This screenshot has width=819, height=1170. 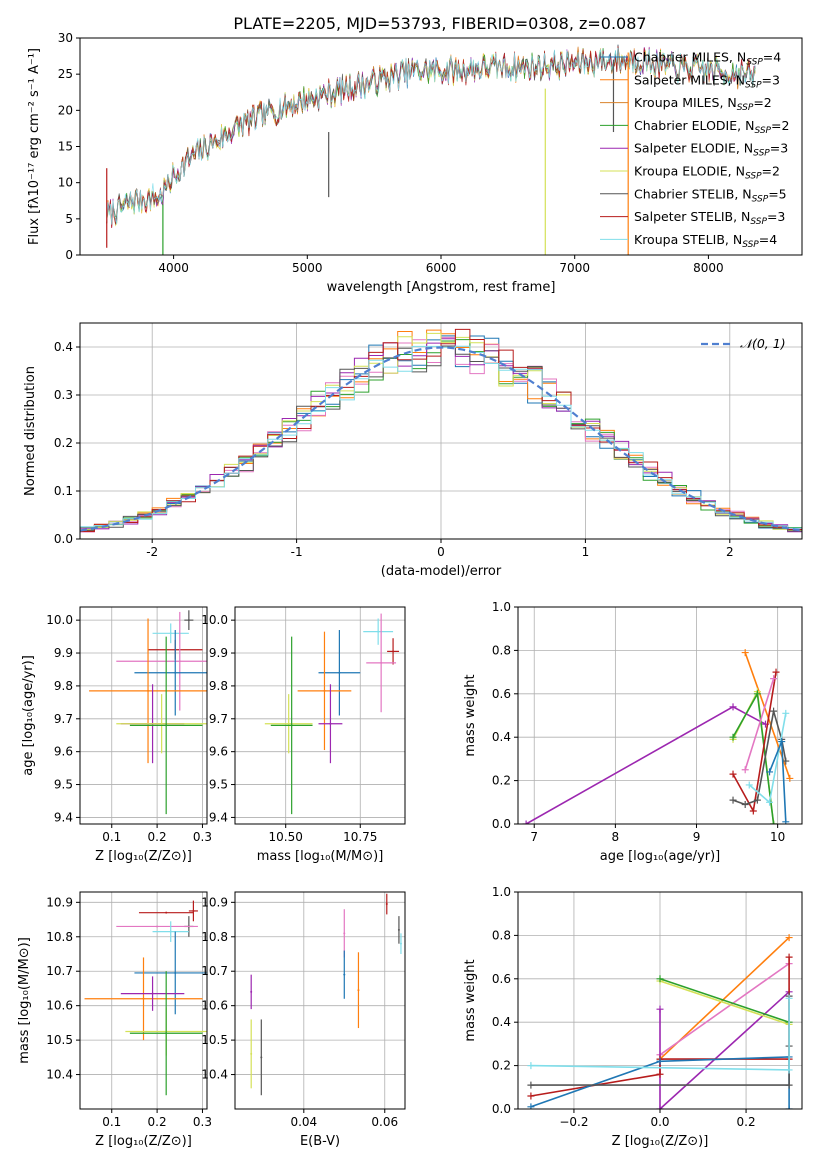 What do you see at coordinates (777, 837) in the screenshot?
I see `x-tick-label: 10` at bounding box center [777, 837].